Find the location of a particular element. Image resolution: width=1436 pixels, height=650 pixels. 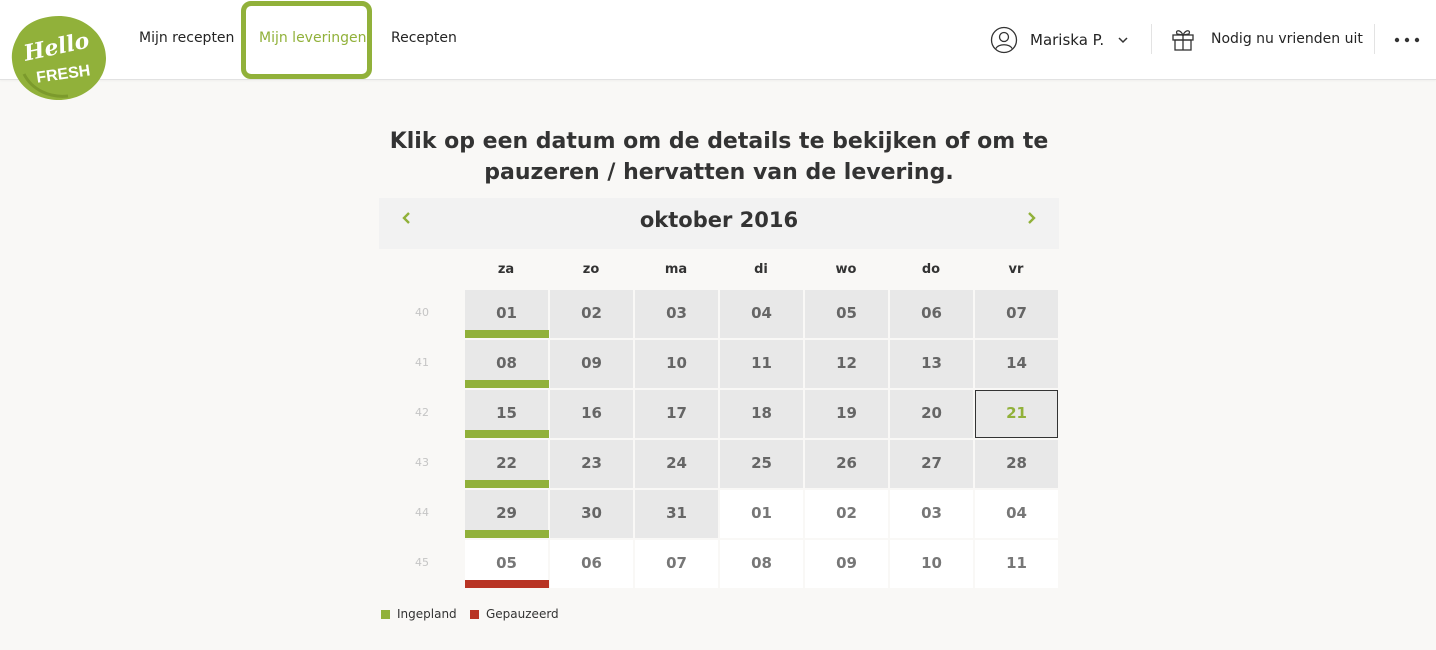

month-title: oktober 2016 is located at coordinates (719, 220).